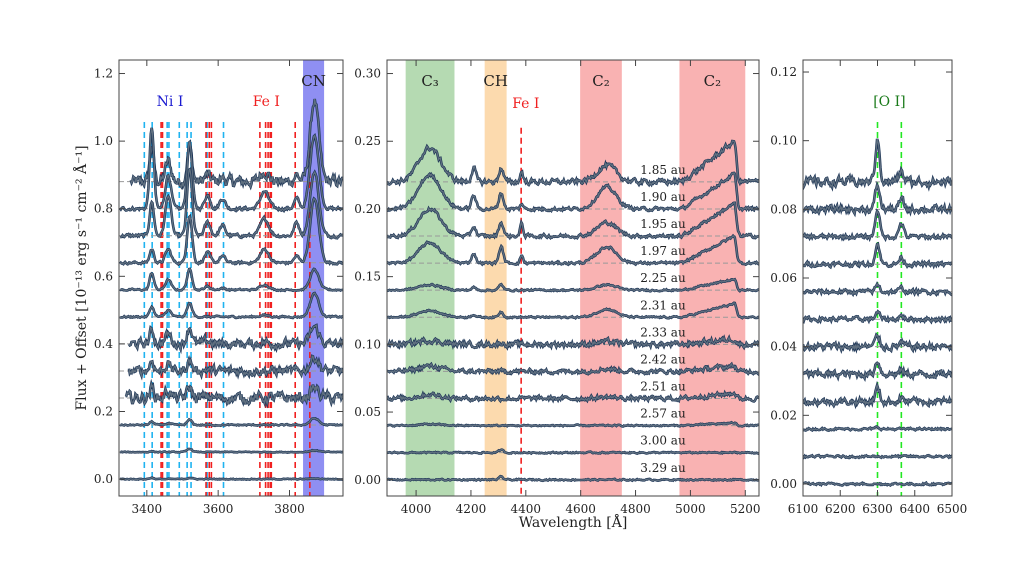  Describe the element at coordinates (663, 197) in the screenshot. I see `distance-label: 1.90 au` at that location.